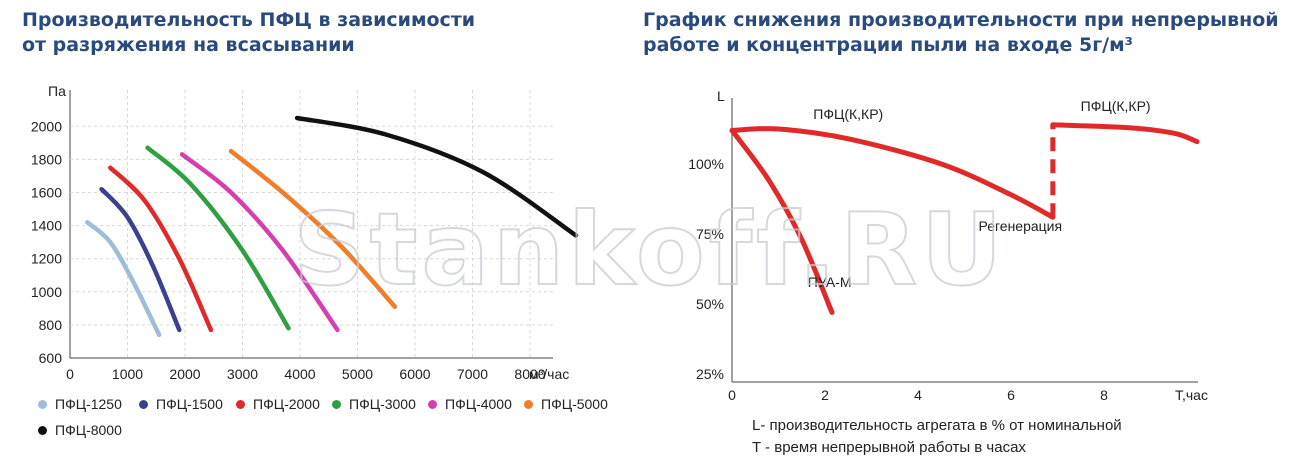 This screenshot has width=1298, height=469. I want to click on legend-item-ПФЦ-8000: ПФЦ-8000, so click(80, 430).